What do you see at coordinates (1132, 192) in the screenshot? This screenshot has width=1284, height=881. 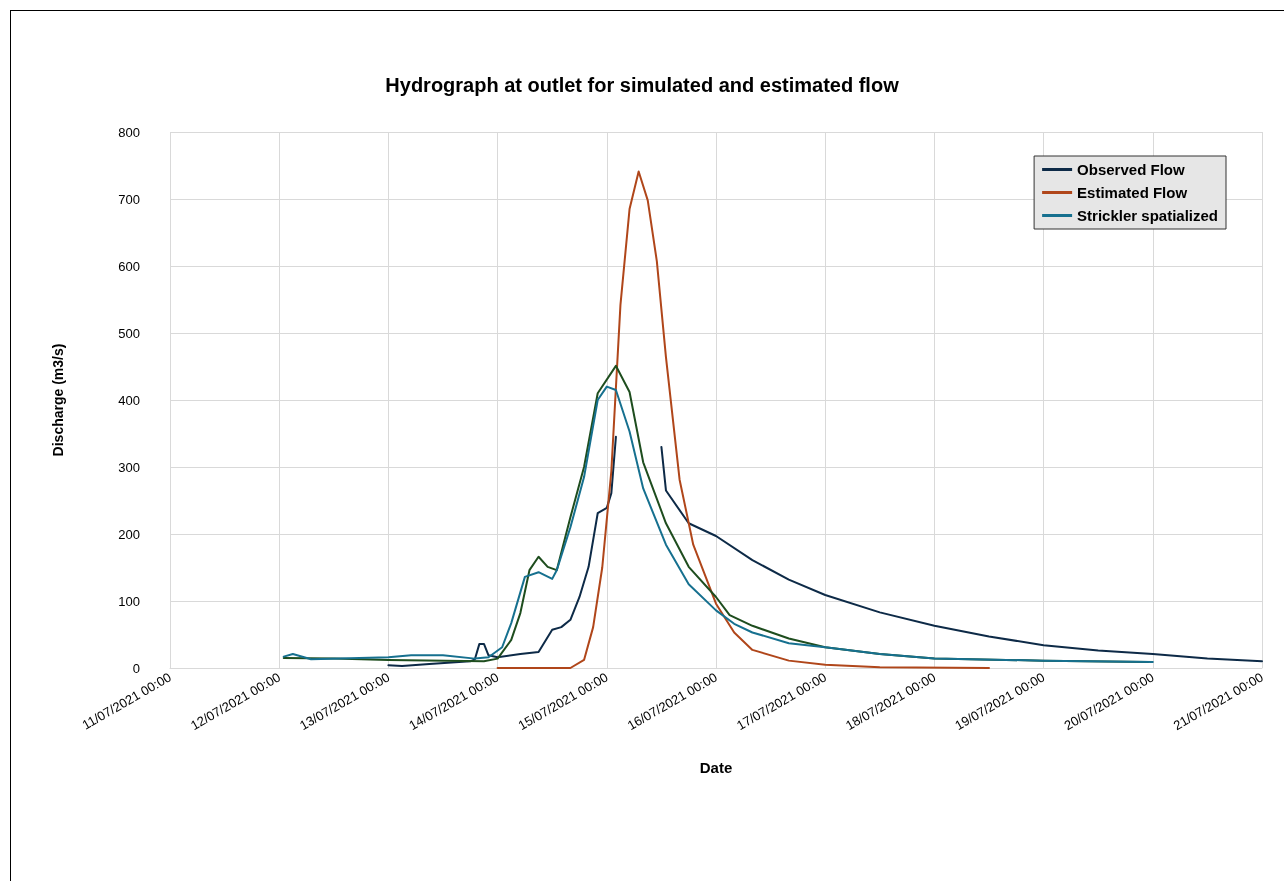 I see `legend-label: Estimated Flow` at bounding box center [1132, 192].